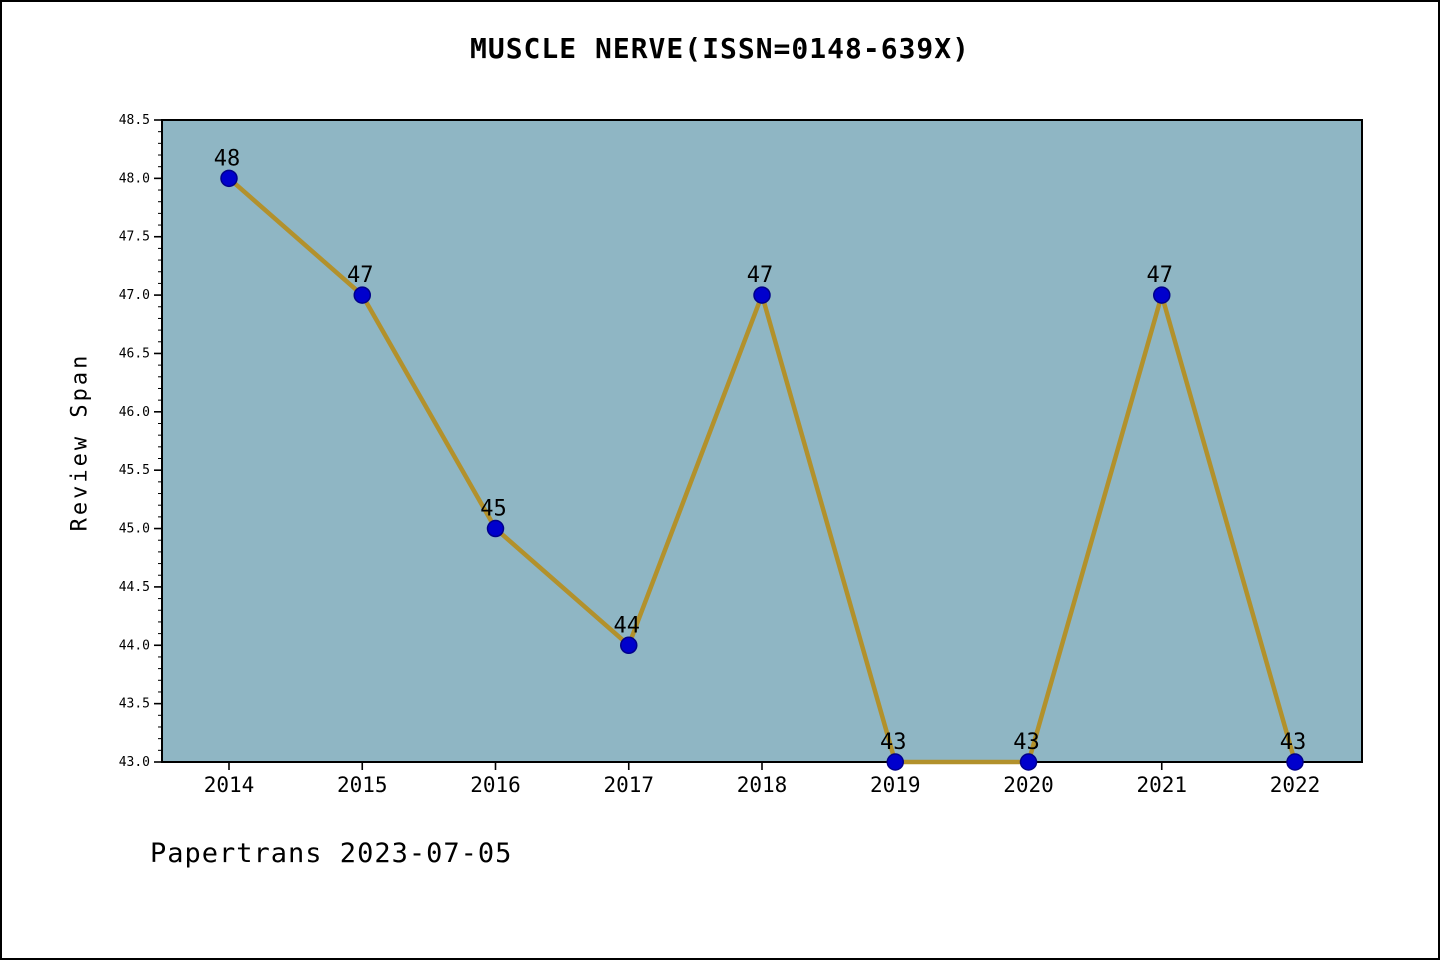  What do you see at coordinates (134, 704) in the screenshot?
I see `y-tick-label: 43.5` at bounding box center [134, 704].